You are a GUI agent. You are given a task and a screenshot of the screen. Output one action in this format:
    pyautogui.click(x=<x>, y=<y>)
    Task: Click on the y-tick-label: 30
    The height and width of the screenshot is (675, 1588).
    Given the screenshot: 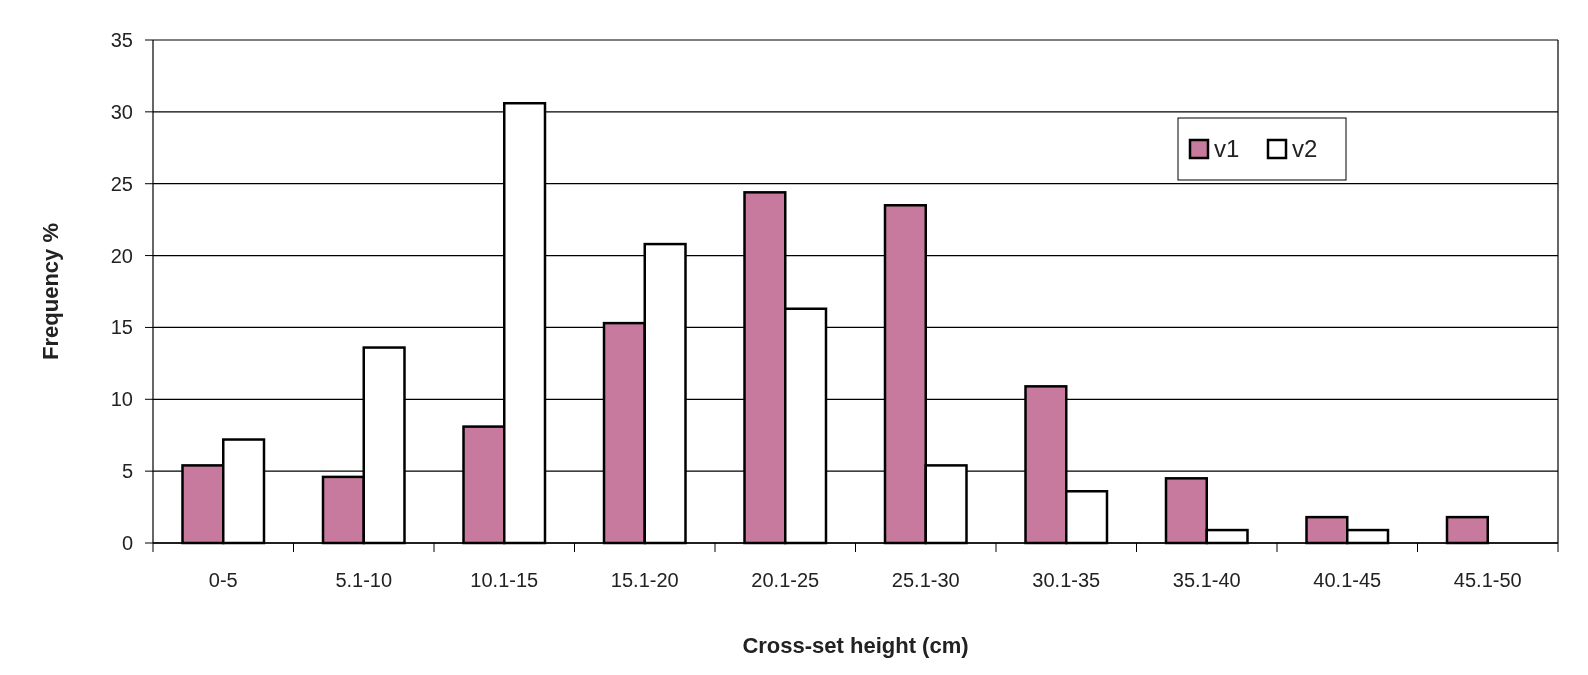 What is the action you would take?
    pyautogui.click(x=121, y=111)
    